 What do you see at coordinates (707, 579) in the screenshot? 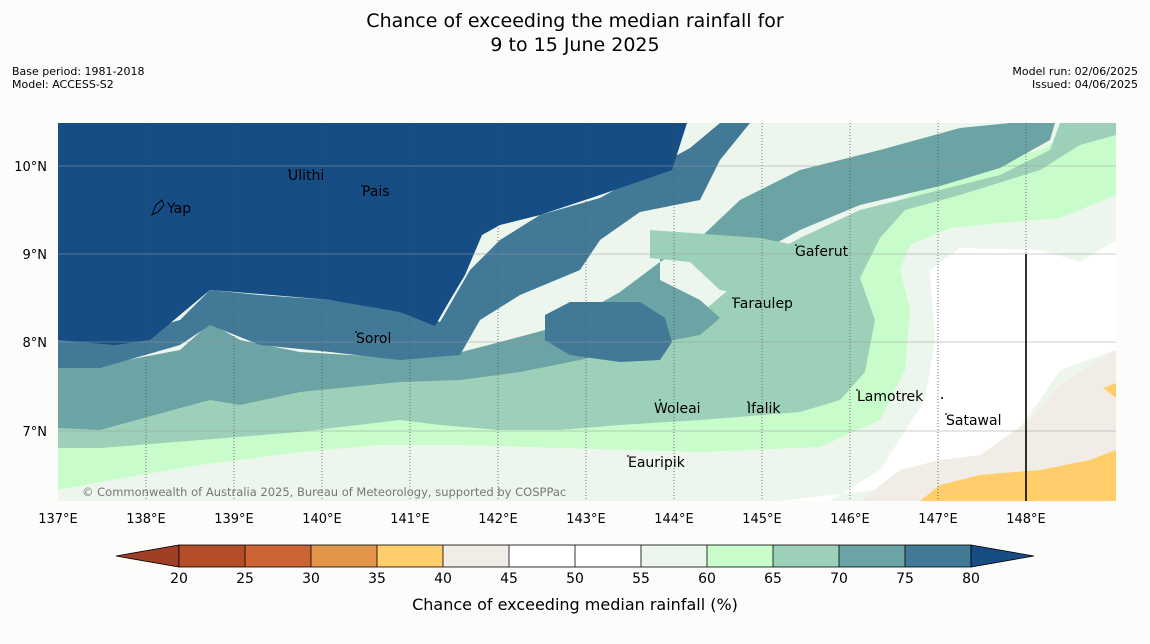
I see `colorbar-tick: 60` at bounding box center [707, 579].